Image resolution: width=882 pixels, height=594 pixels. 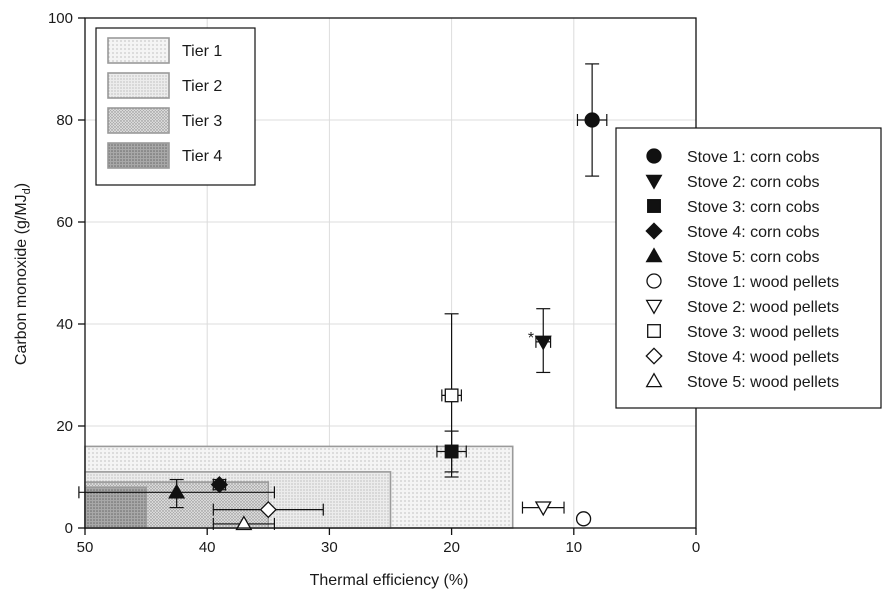 I want to click on series-legend-label: Stove 3: corn cobs, so click(x=753, y=207).